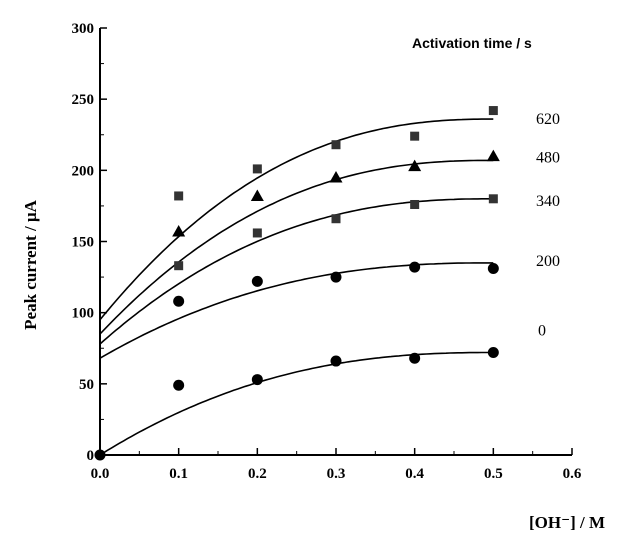 The height and width of the screenshot is (536, 617). Describe the element at coordinates (414, 474) in the screenshot. I see `x-tick-label: 0.4` at that location.